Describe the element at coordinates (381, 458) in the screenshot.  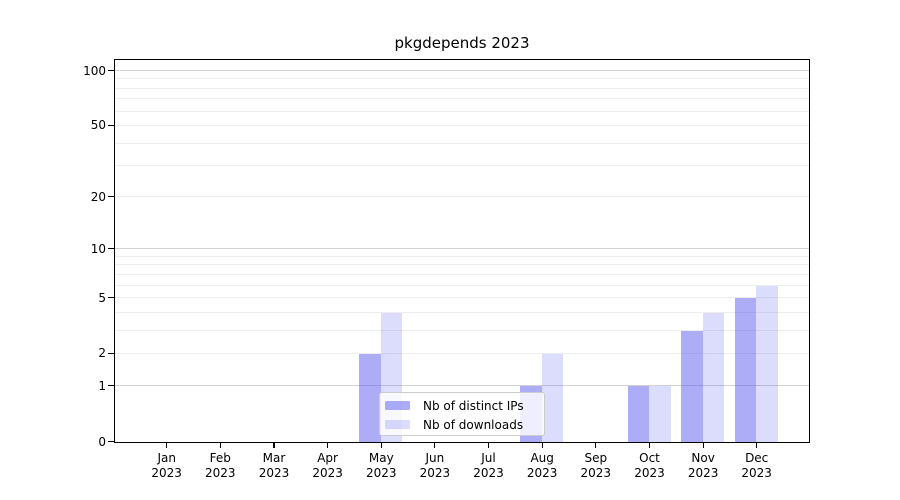
I see `x-tick-month: May` at that location.